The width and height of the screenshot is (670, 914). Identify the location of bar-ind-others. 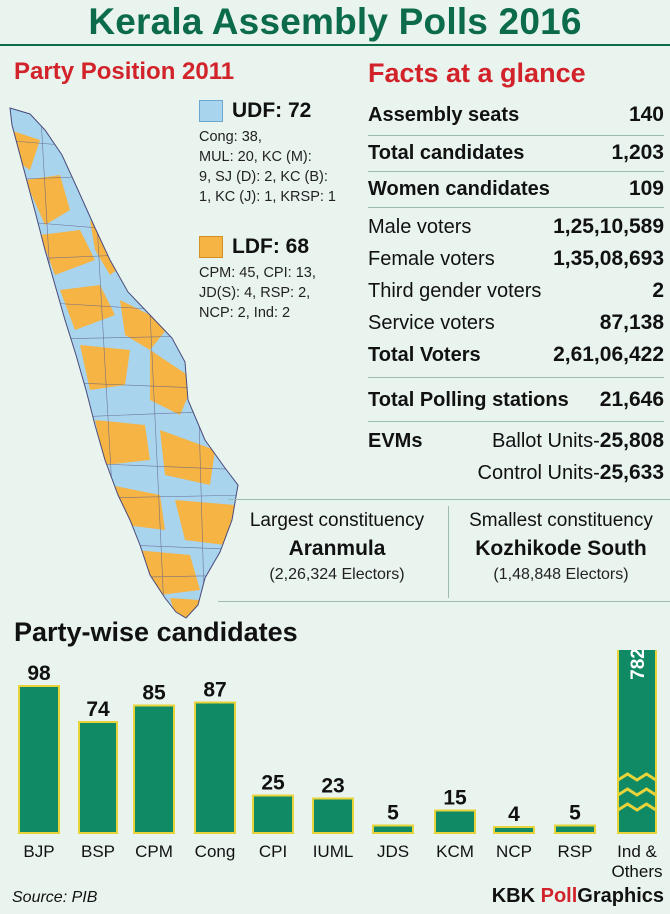
(637, 742).